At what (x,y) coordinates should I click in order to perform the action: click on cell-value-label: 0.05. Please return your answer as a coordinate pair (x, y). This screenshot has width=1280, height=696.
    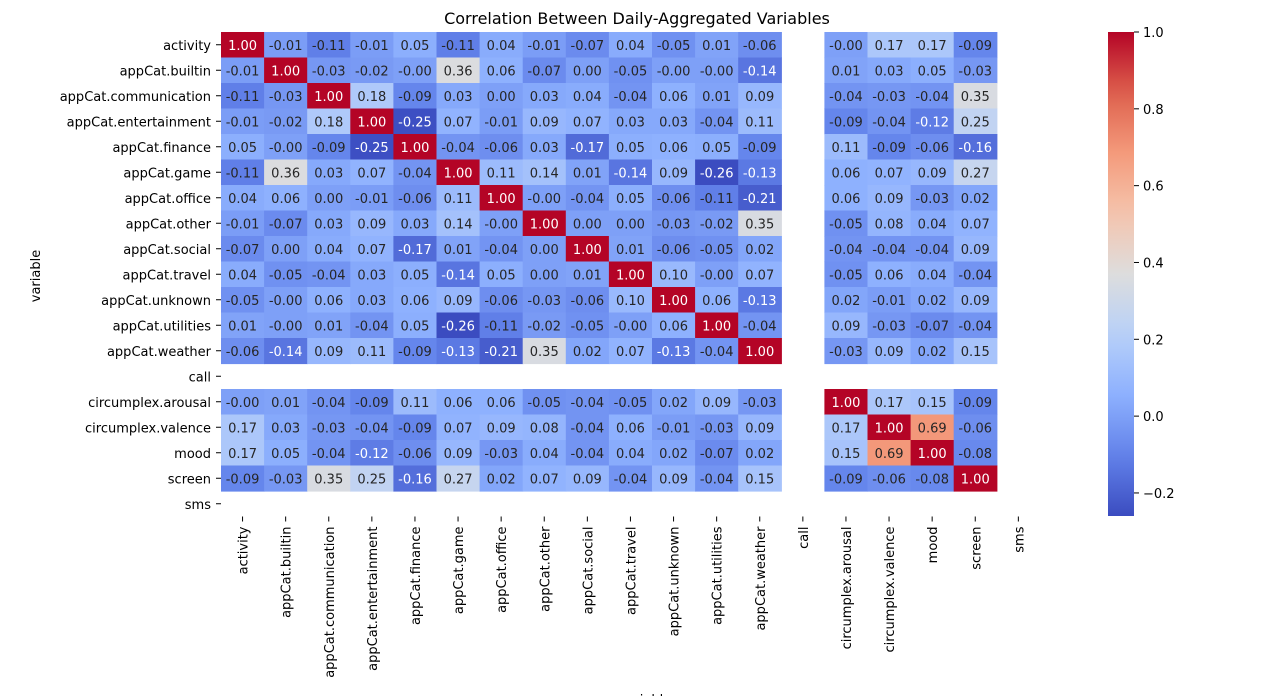
    Looking at the image, I should click on (285, 454).